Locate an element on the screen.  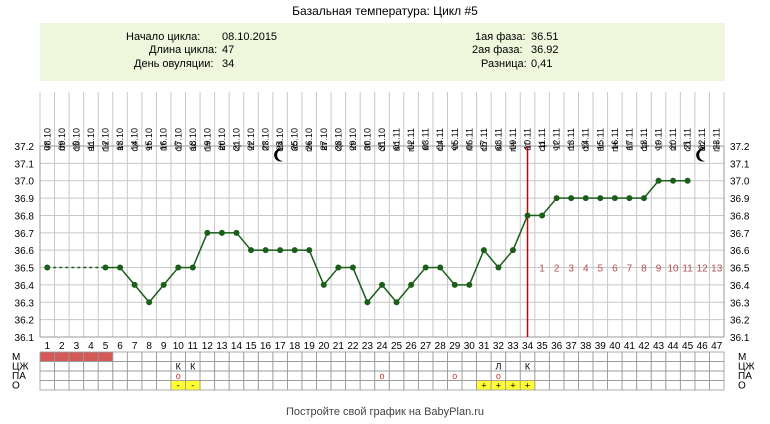
day-number-label: 6 is located at coordinates (120, 346).